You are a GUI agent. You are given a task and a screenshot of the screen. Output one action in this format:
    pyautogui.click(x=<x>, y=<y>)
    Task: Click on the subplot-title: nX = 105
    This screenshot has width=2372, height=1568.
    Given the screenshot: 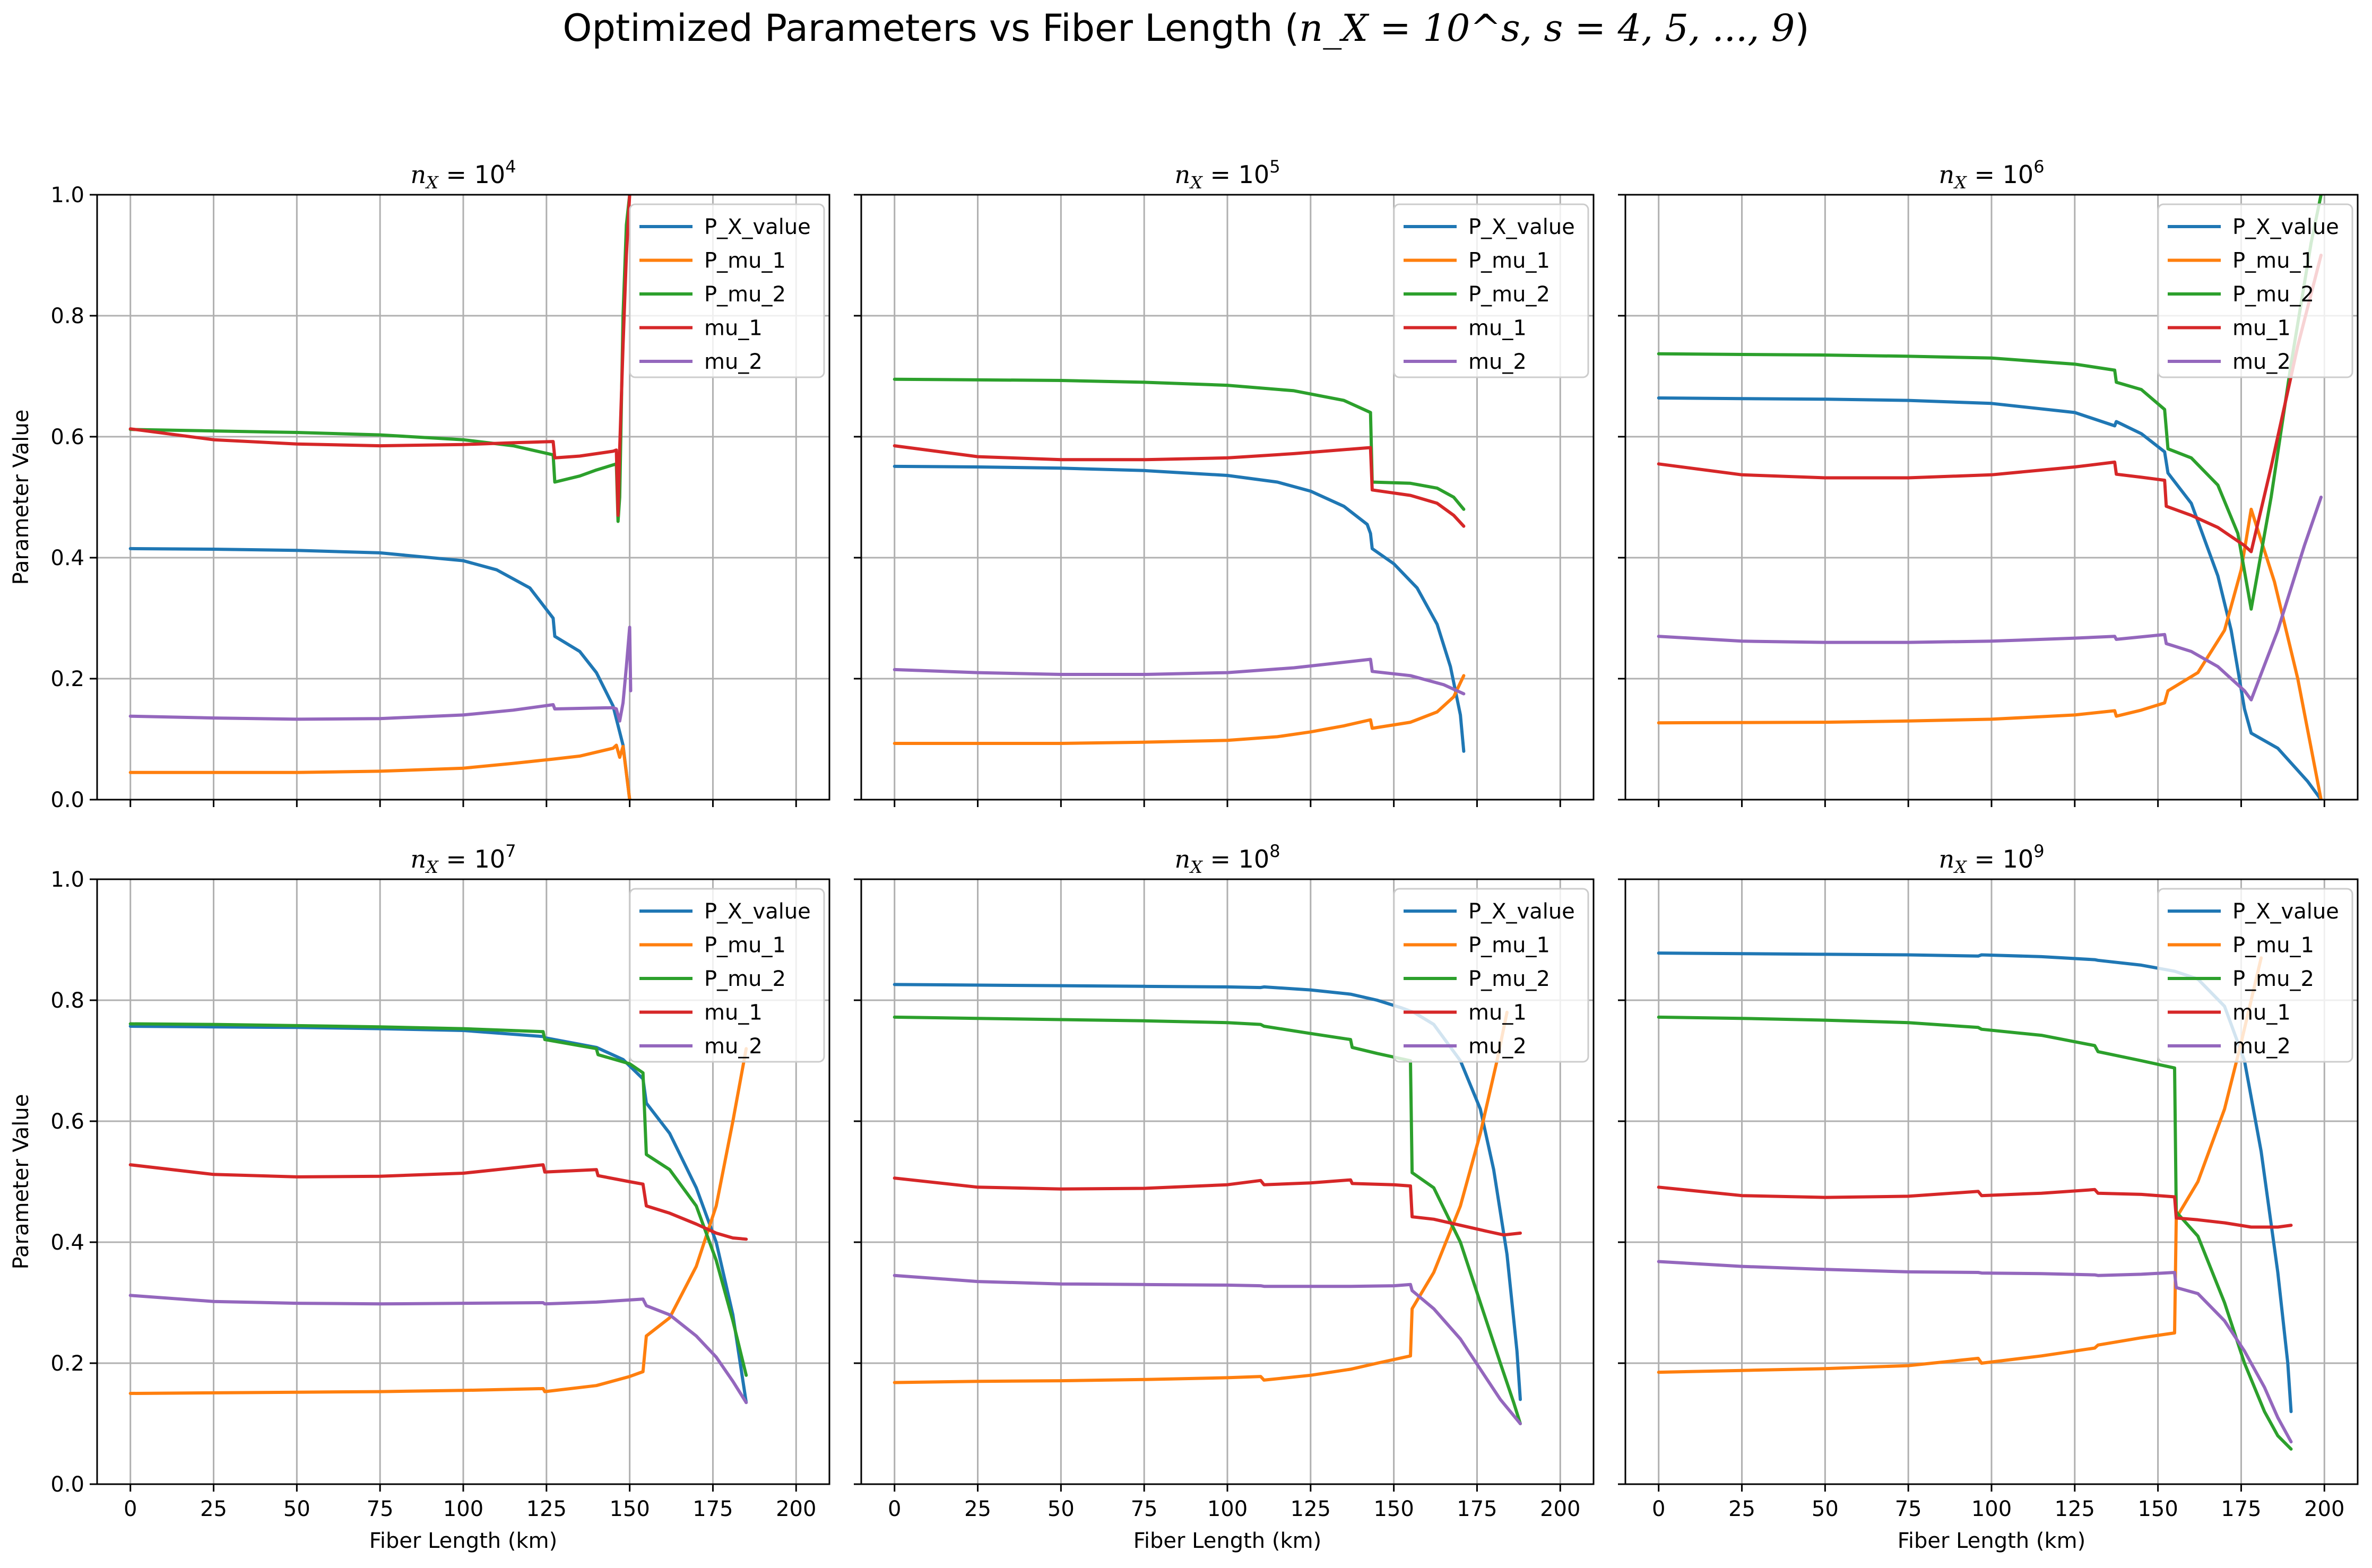 What is the action you would take?
    pyautogui.click(x=1227, y=175)
    